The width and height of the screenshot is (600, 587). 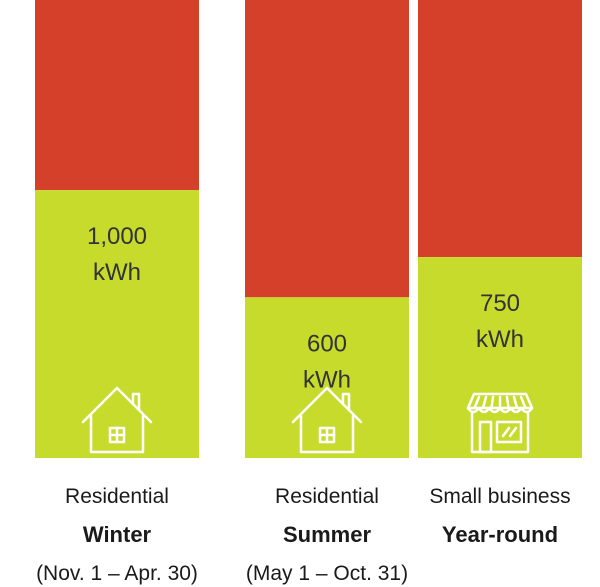 I want to click on data-label-value: 1,000, so click(x=117, y=236).